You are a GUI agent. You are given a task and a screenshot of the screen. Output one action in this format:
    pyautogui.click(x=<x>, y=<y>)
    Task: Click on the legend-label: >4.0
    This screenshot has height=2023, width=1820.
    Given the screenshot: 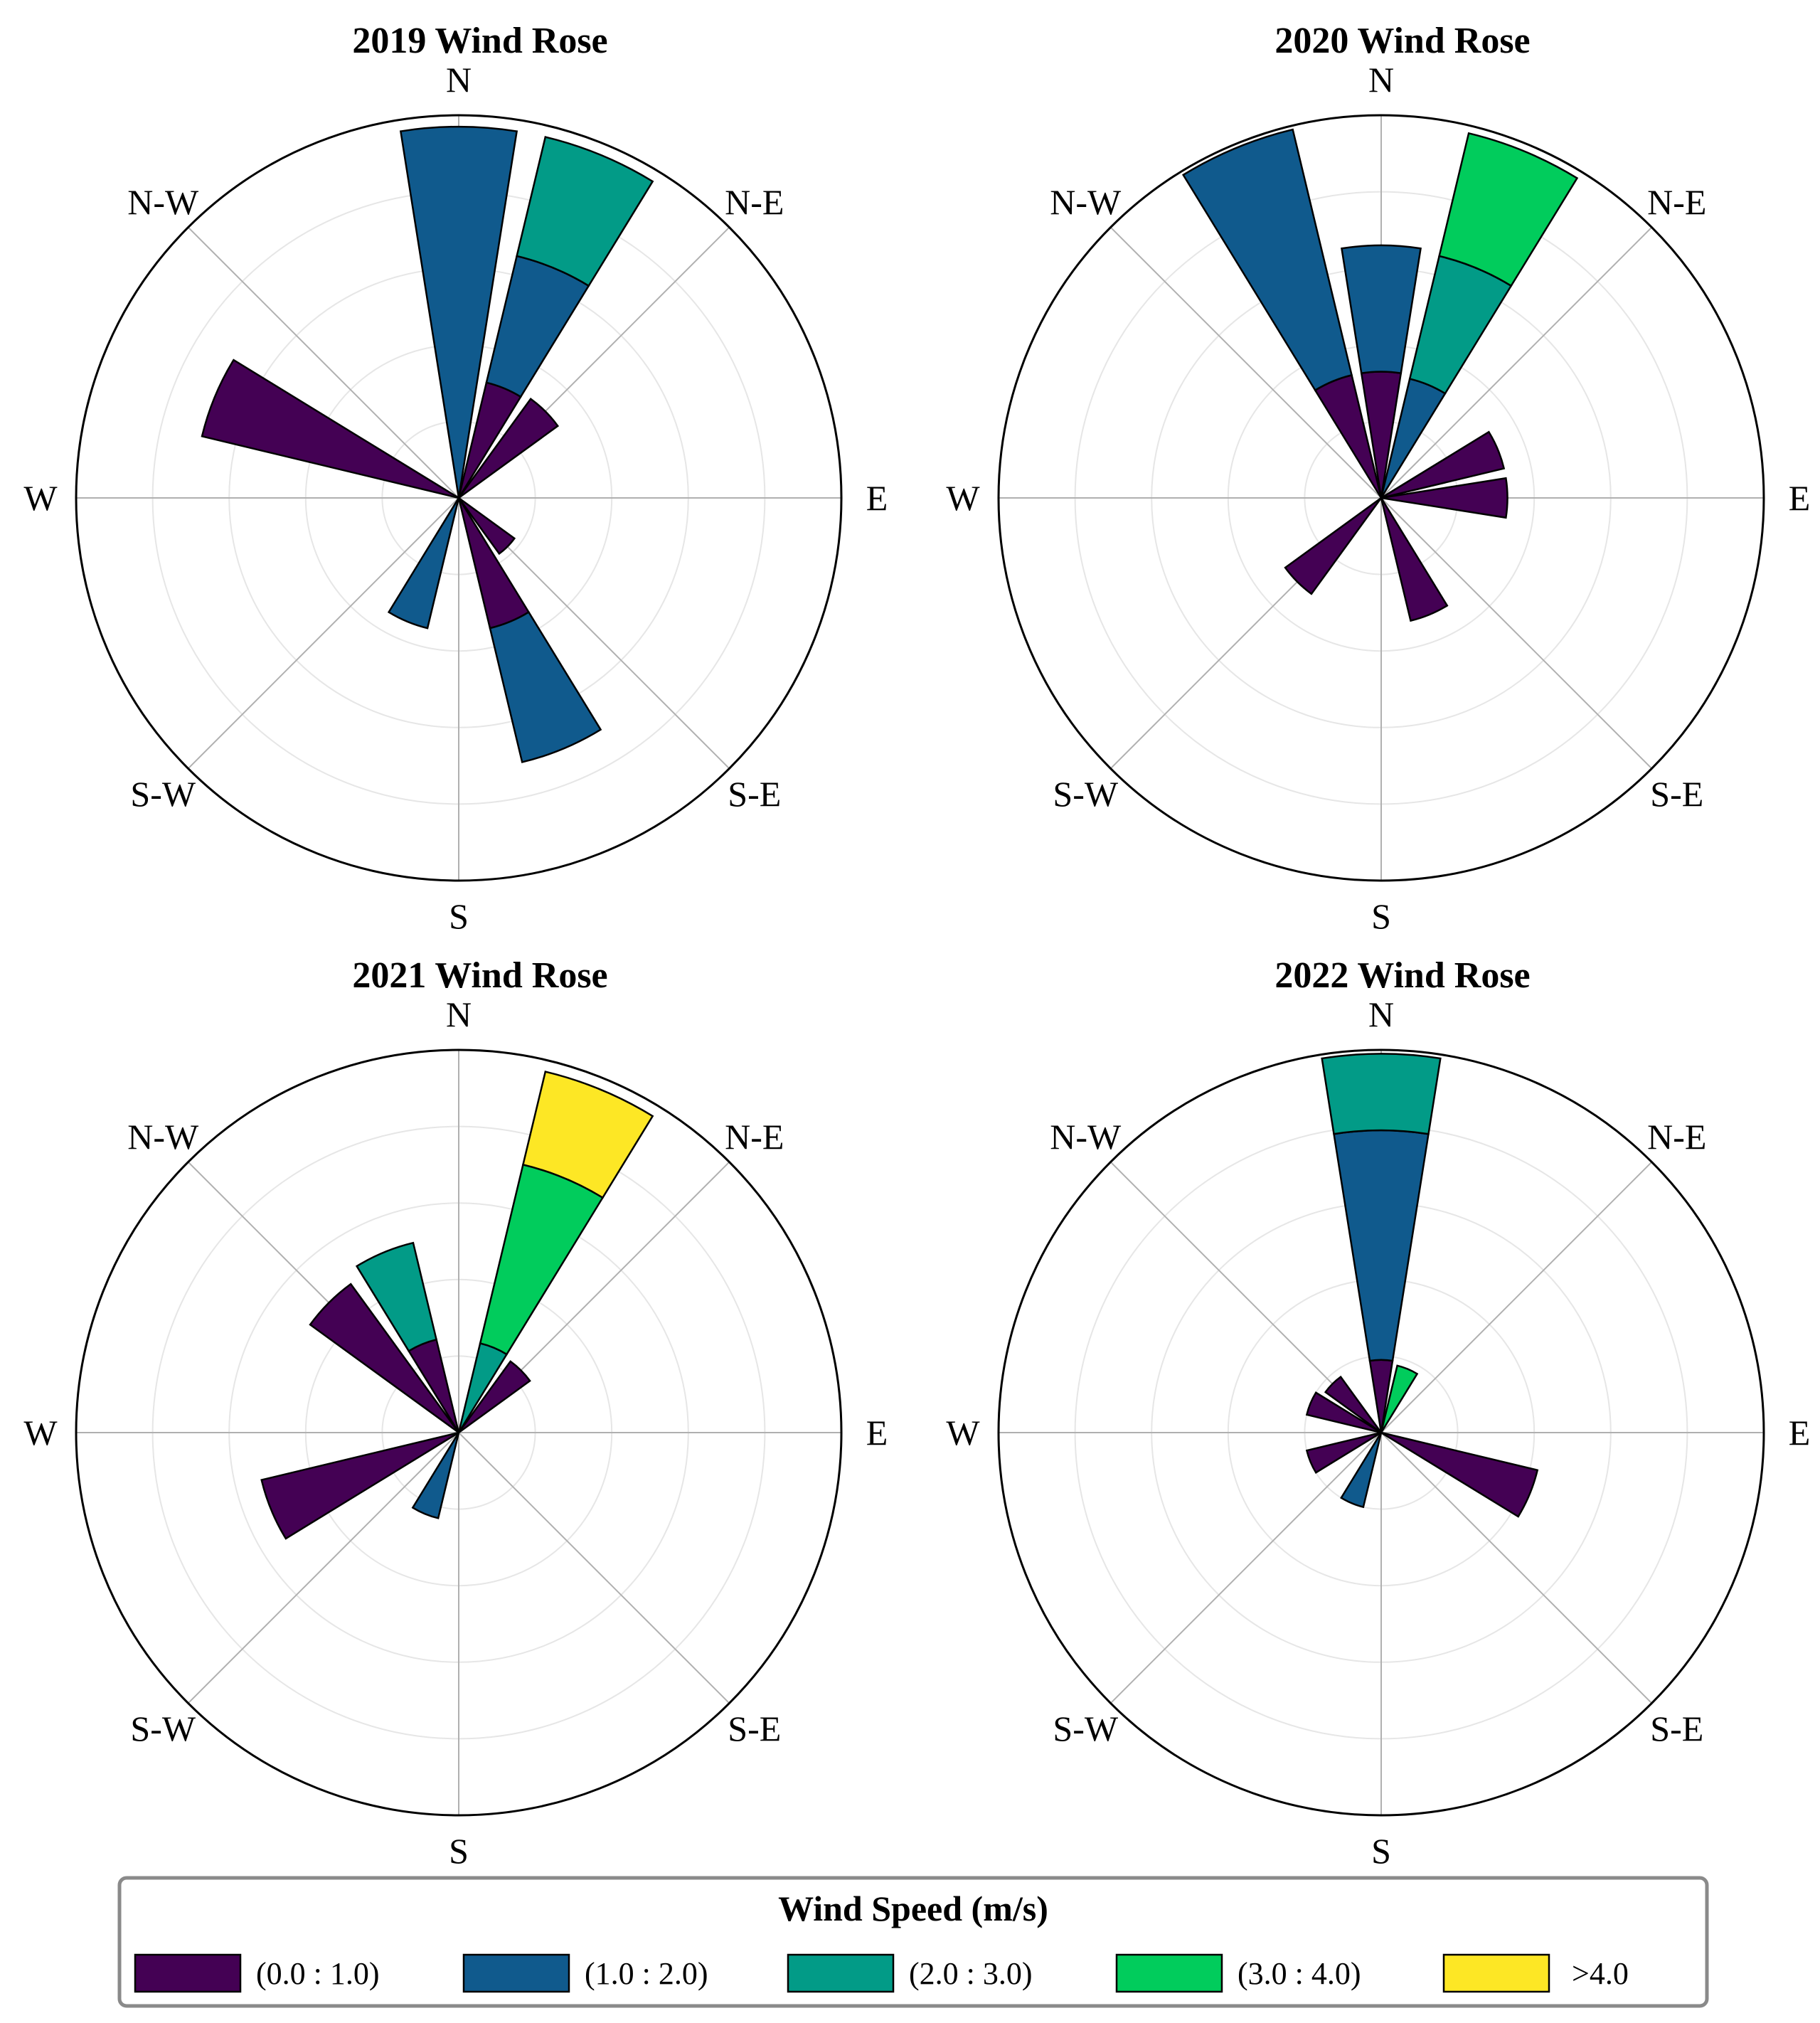 What is the action you would take?
    pyautogui.click(x=1600, y=1973)
    